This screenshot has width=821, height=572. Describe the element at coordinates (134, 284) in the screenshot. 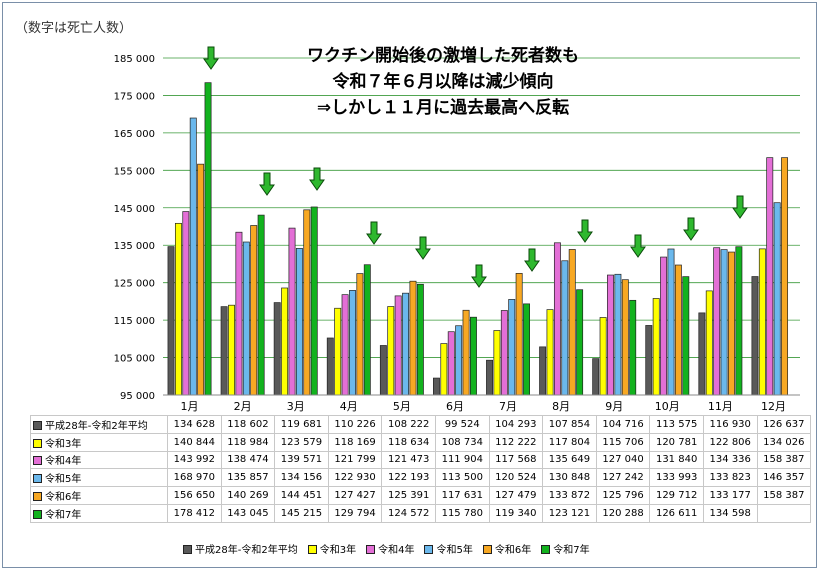

I see `y-tick-label: 125 000` at that location.